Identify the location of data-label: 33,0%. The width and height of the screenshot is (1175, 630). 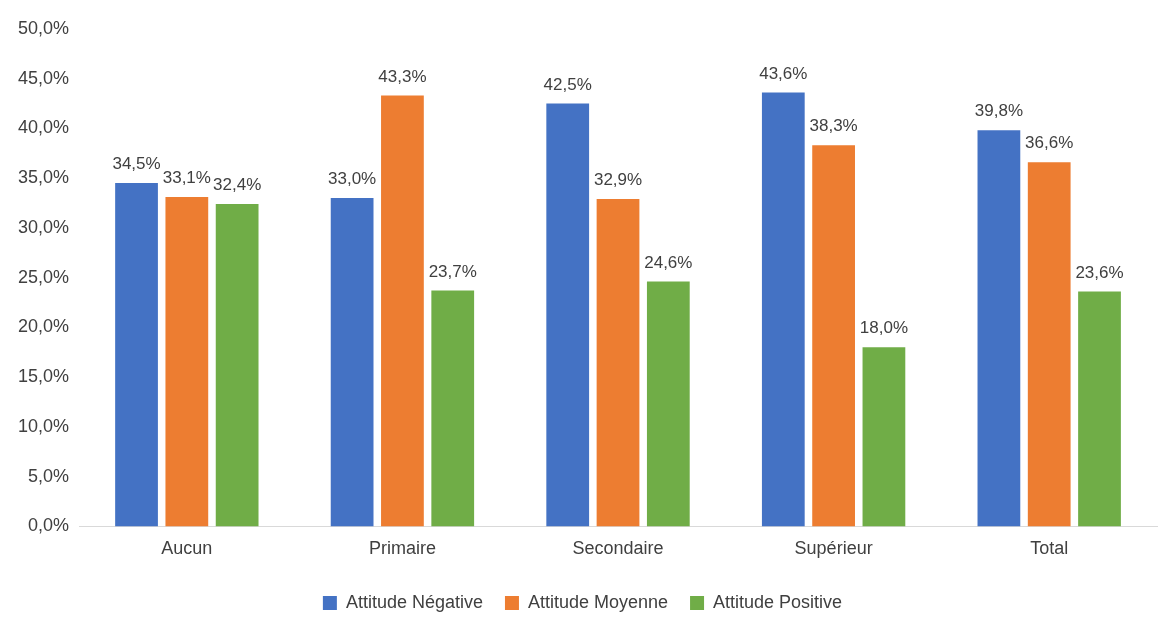
(352, 179).